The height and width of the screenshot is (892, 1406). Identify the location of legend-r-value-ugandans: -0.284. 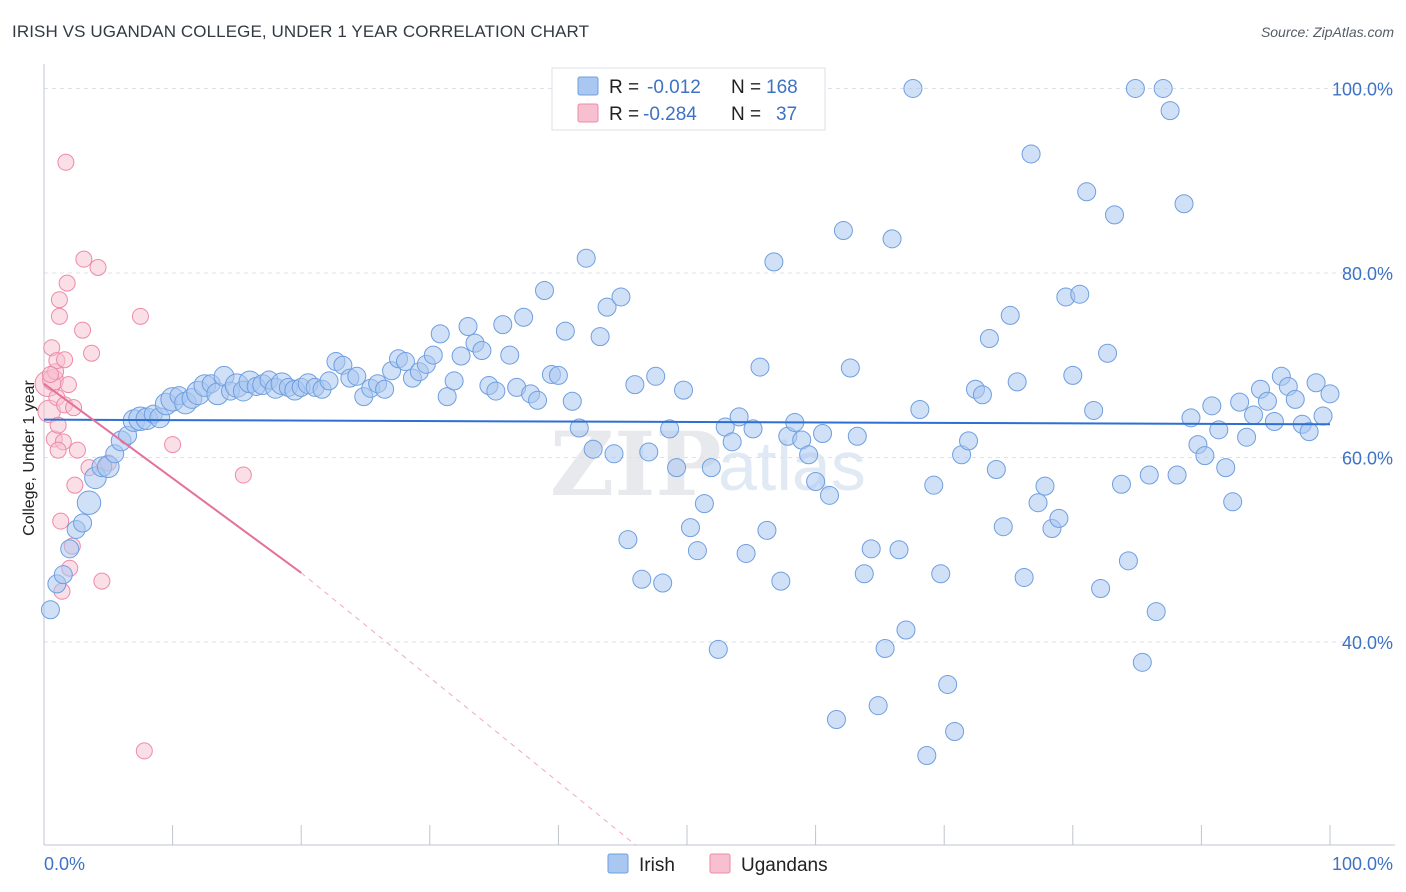
(670, 114).